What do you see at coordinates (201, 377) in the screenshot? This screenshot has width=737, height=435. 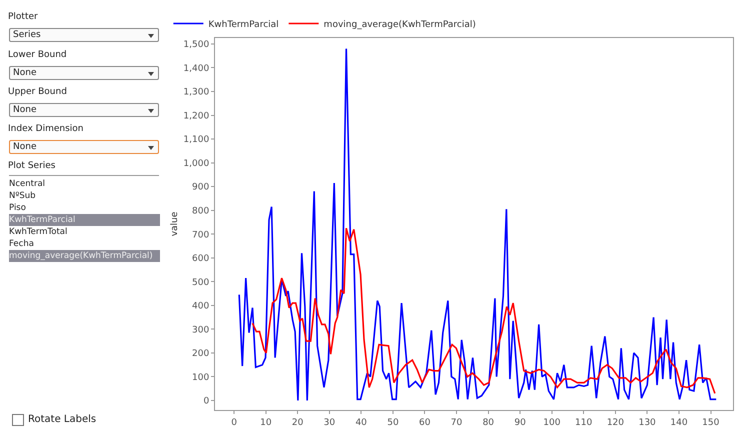 I see `y-tick-label: 100` at bounding box center [201, 377].